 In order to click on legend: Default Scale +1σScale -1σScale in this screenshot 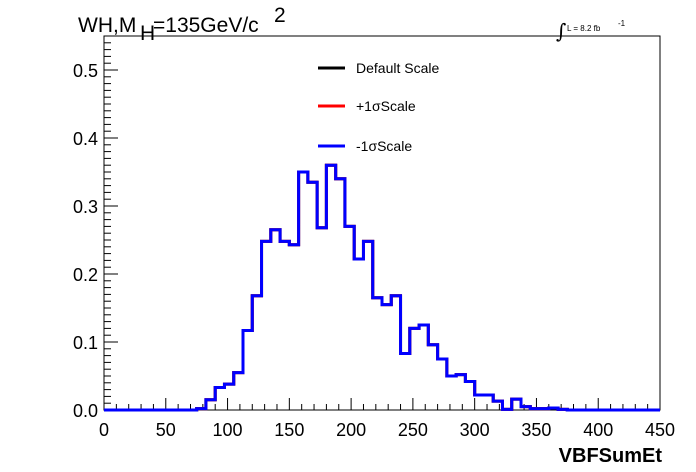, I will do `click(378, 107)`.